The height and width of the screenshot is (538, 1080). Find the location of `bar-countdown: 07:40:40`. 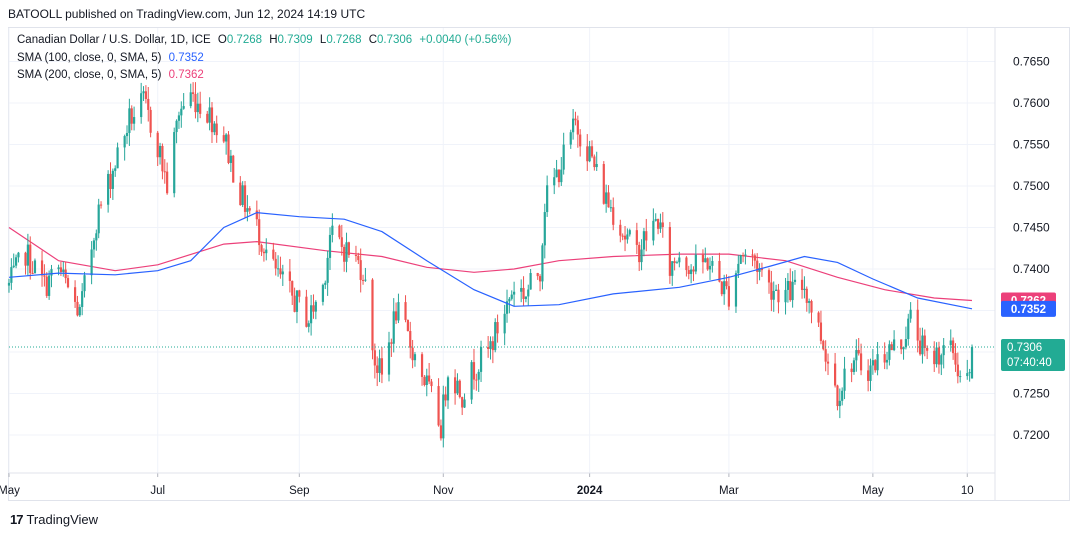

bar-countdown: 07:40:40 is located at coordinates (1029, 363).